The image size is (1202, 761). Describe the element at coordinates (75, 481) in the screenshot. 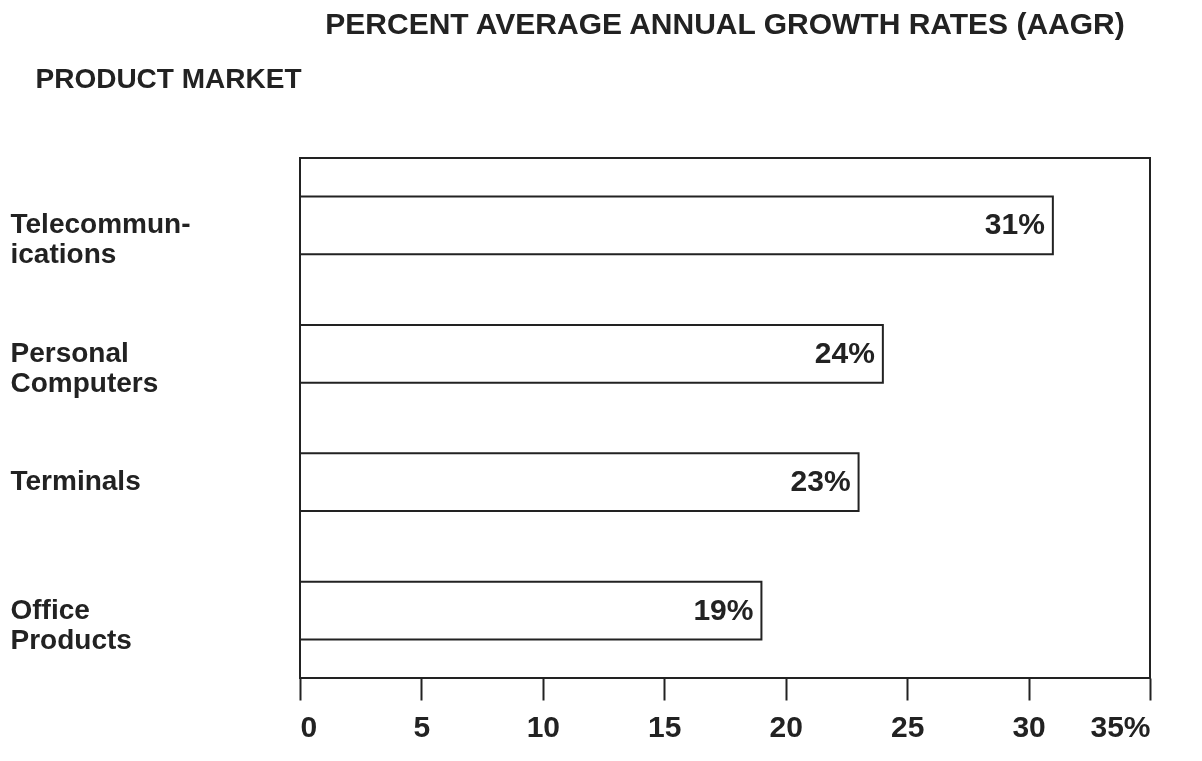

I see `y-tick-label: Terminals` at that location.